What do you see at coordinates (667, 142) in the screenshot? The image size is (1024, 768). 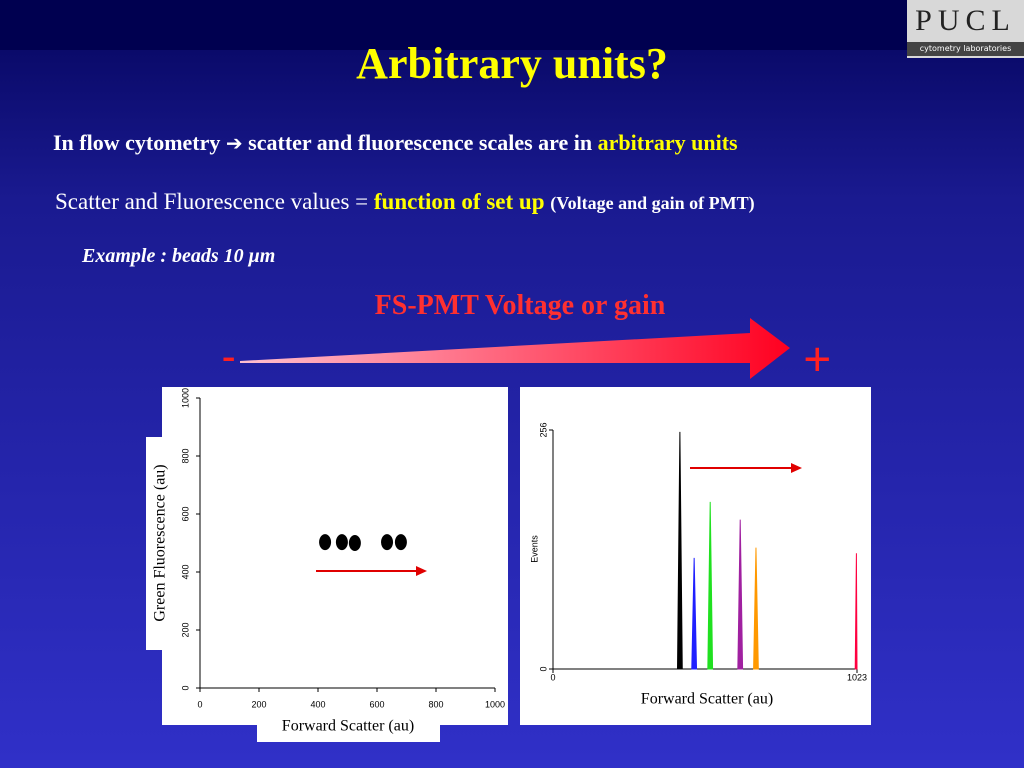 I see `highlight: arbitrary units` at bounding box center [667, 142].